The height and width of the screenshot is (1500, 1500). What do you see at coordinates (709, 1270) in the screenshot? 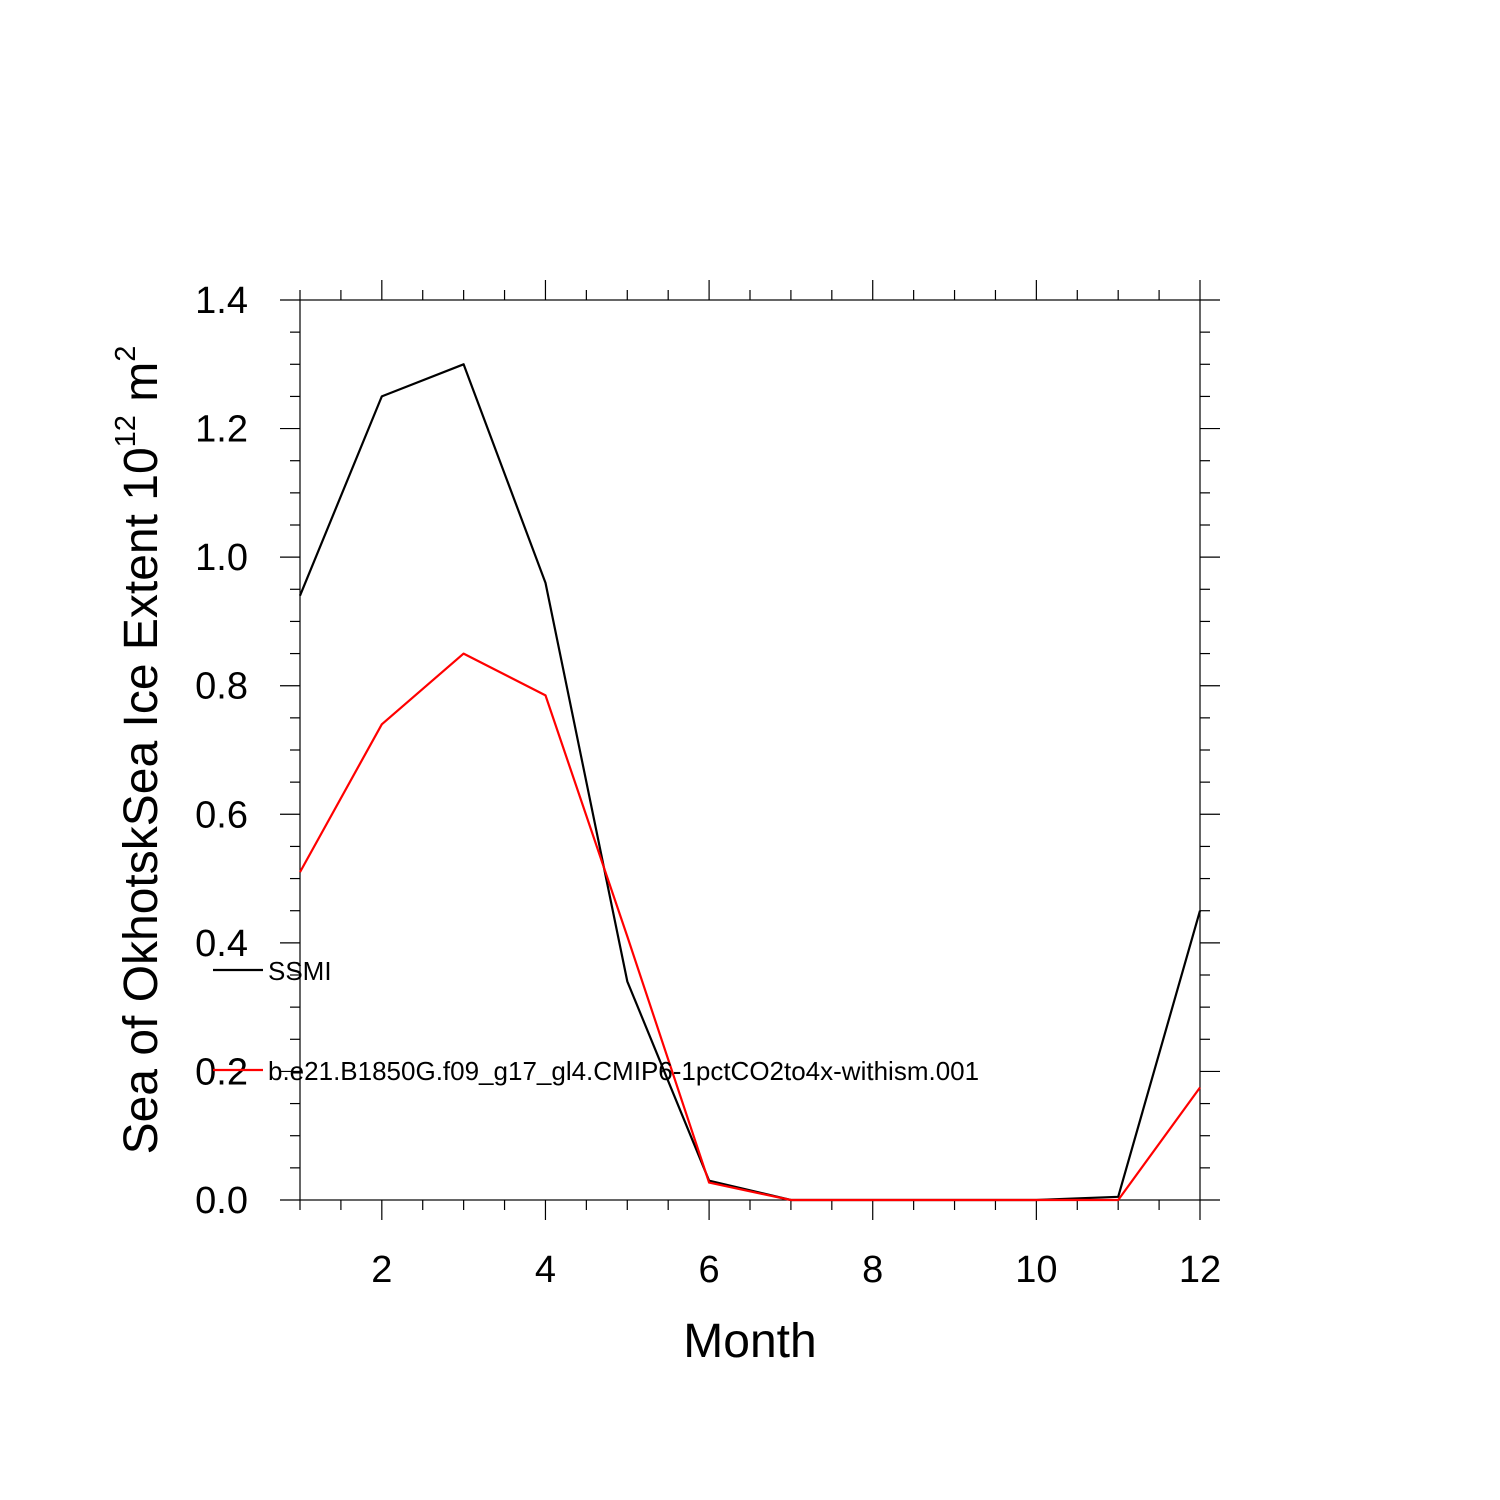
I see `x-tick-label: 6` at bounding box center [709, 1270].